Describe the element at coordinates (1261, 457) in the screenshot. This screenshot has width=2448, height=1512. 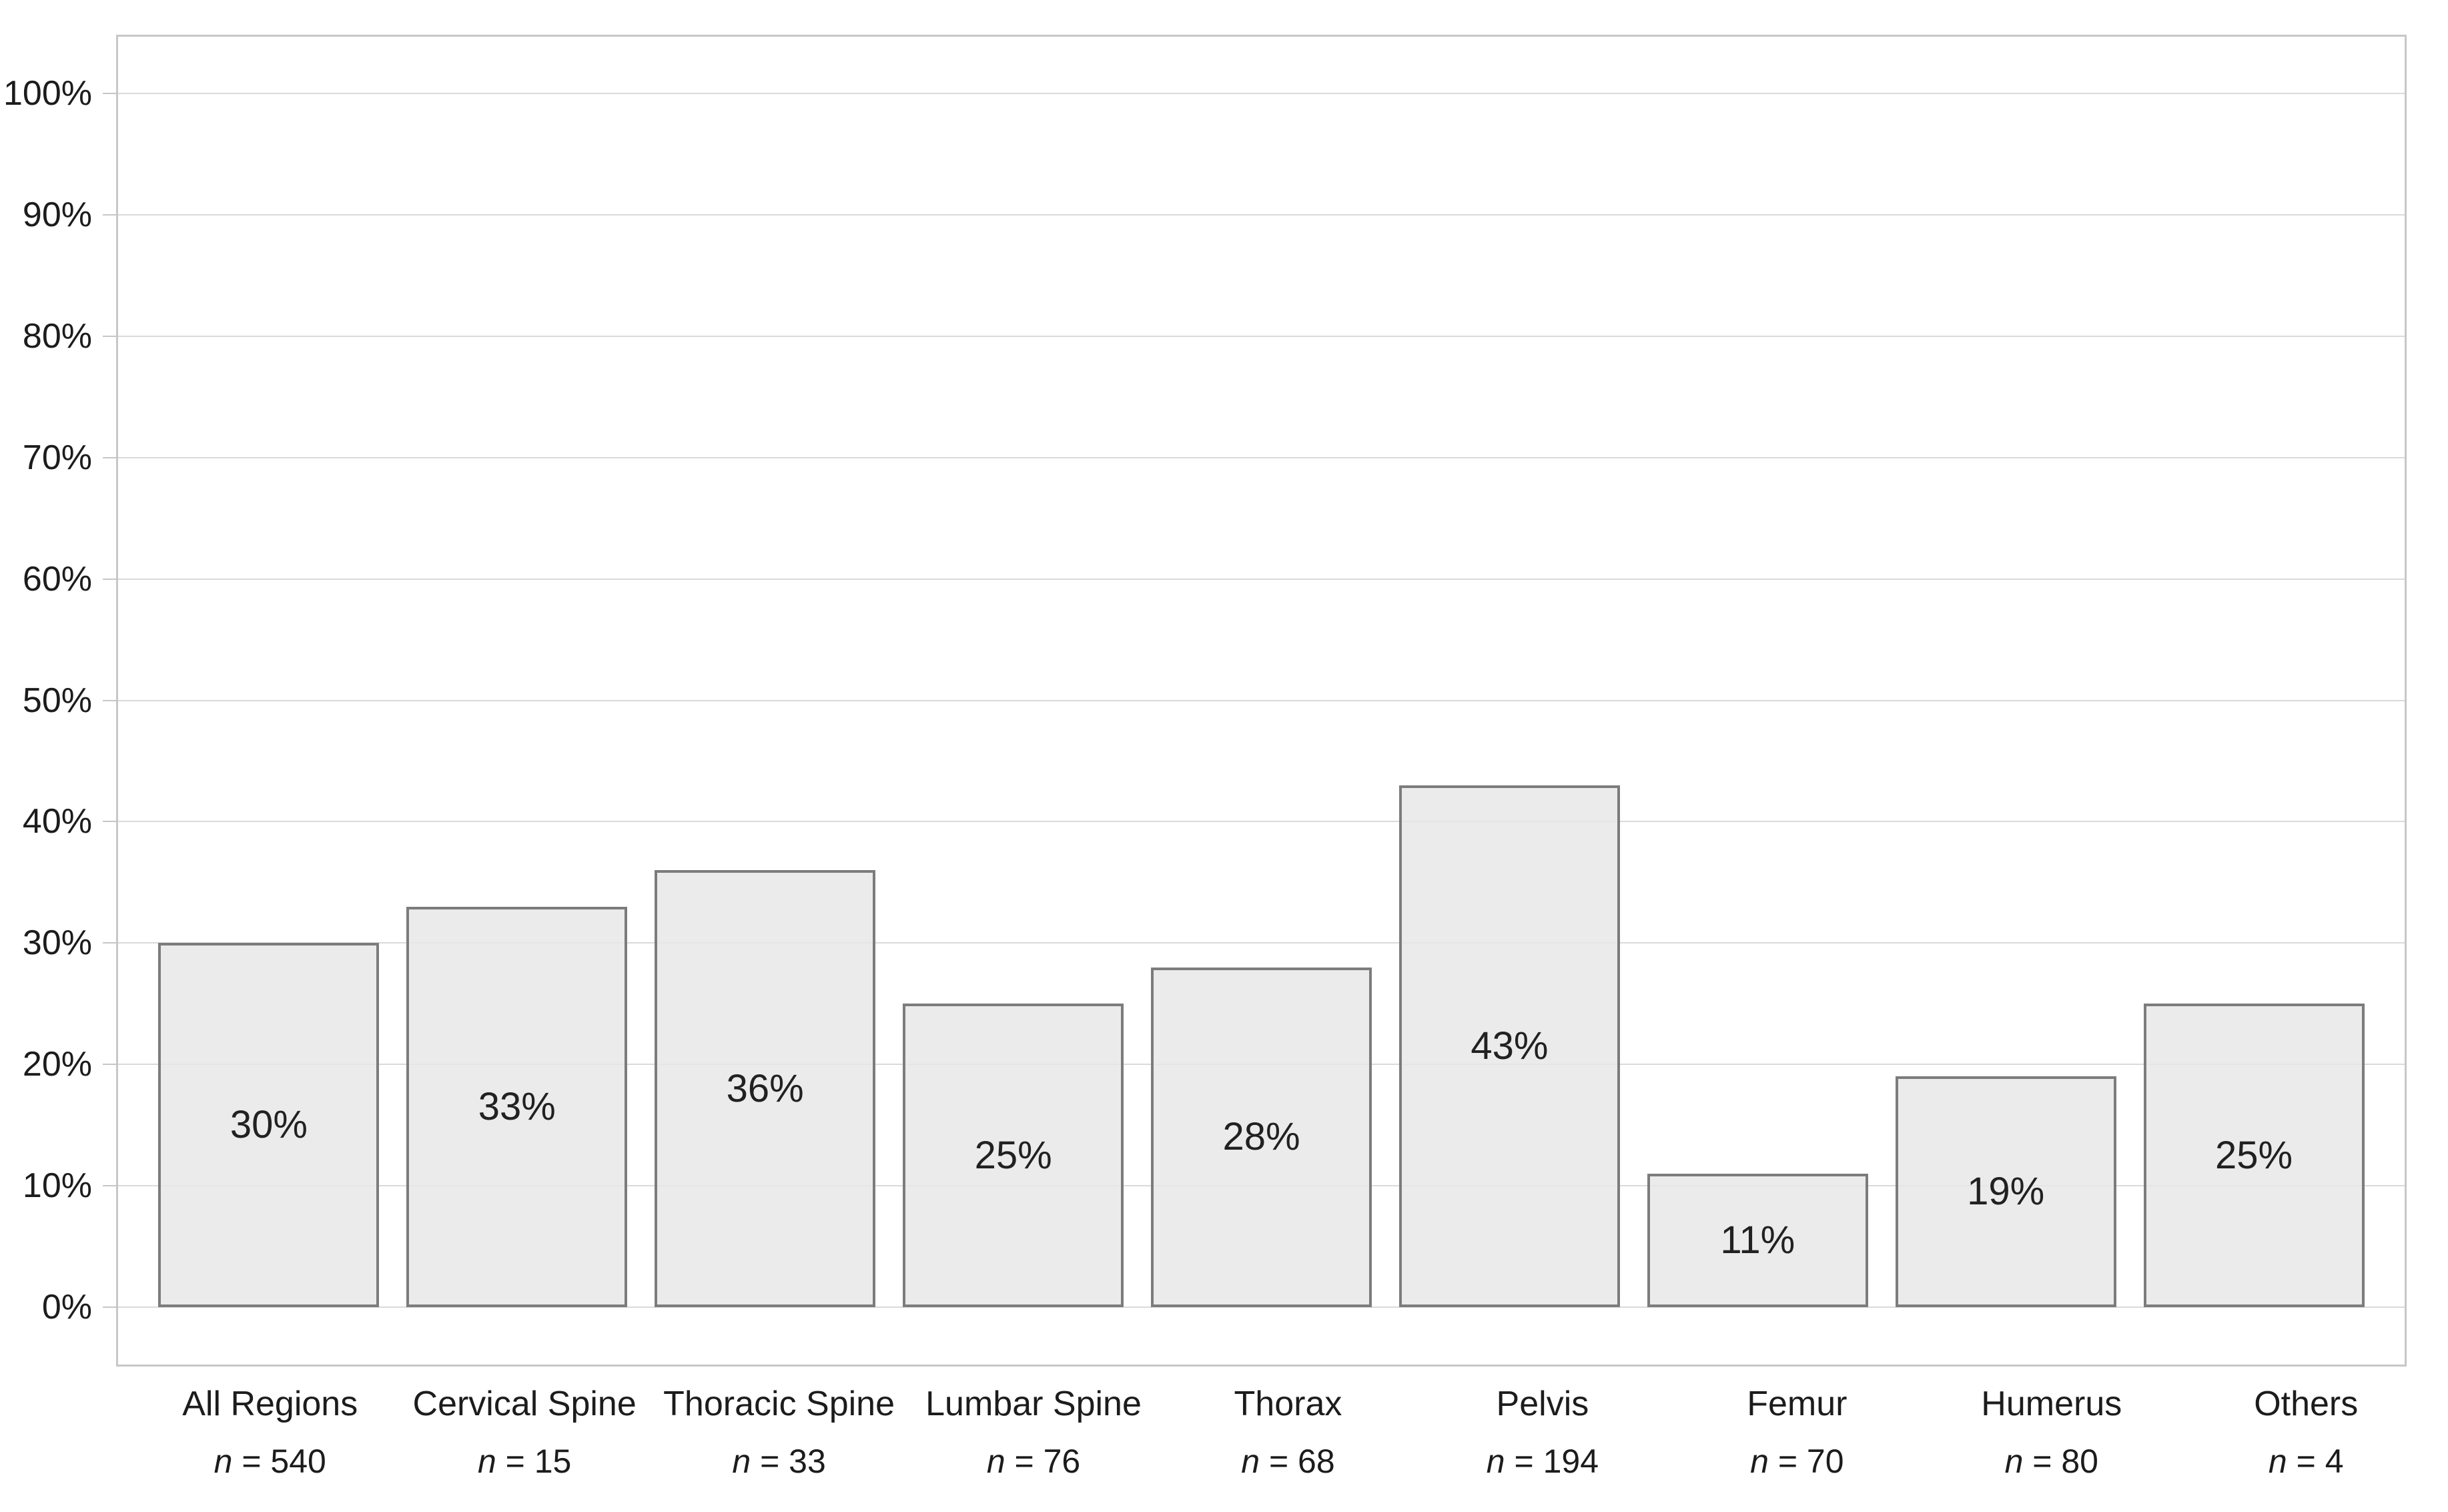
I see `gridline-70%` at that location.